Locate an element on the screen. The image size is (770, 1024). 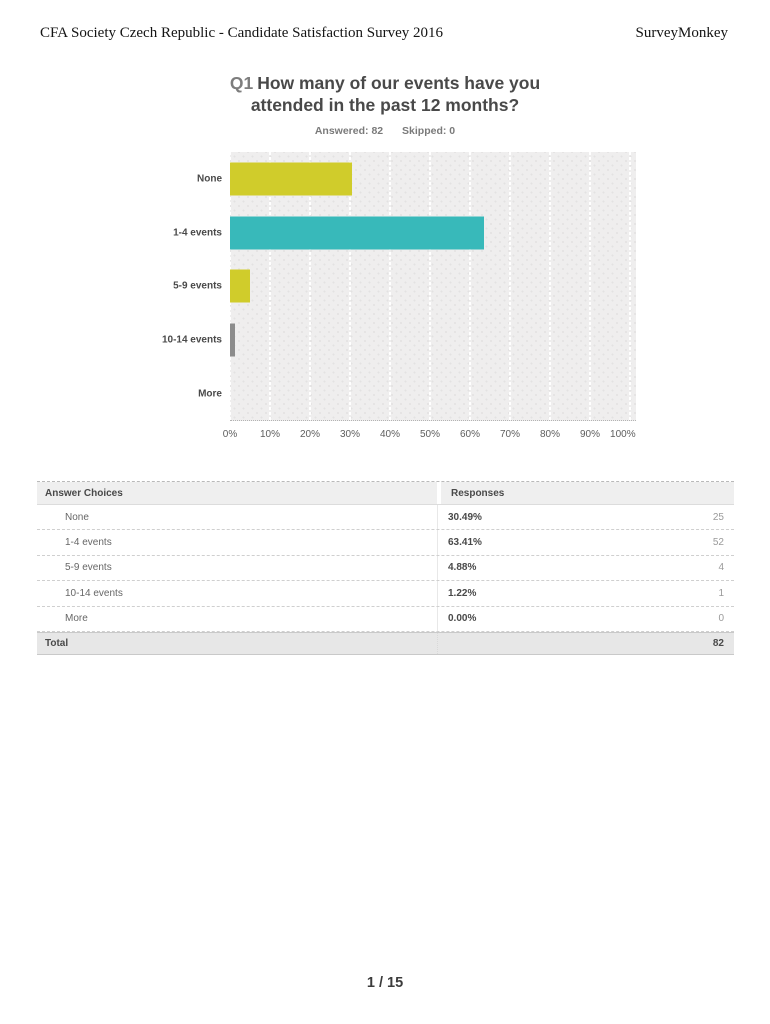
x-axis-tick-label: 70% is located at coordinates (510, 434).